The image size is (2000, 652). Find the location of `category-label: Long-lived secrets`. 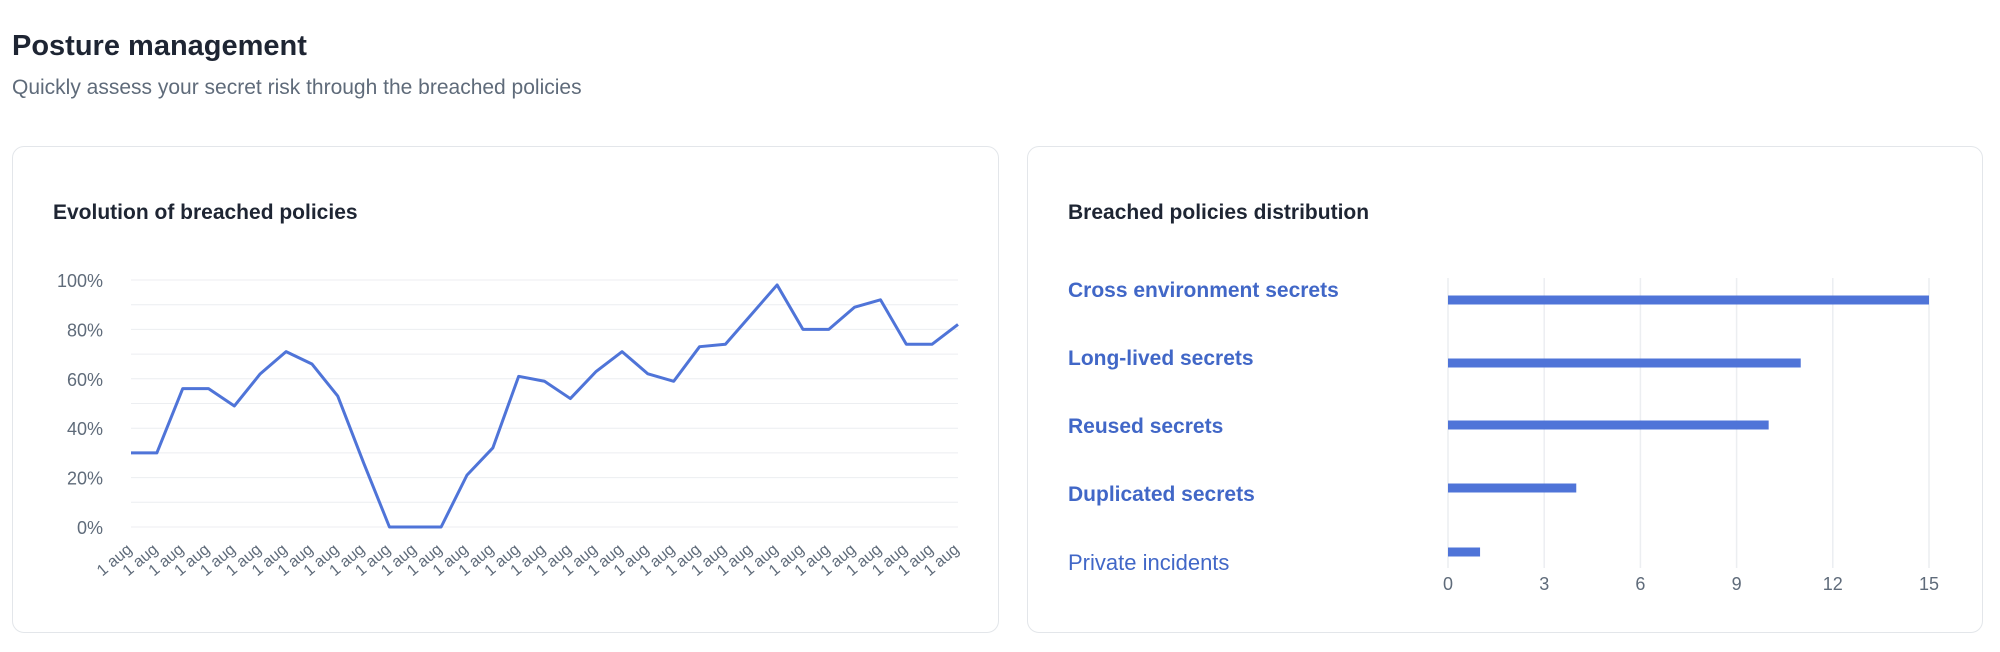

category-label: Long-lived secrets is located at coordinates (1161, 358).